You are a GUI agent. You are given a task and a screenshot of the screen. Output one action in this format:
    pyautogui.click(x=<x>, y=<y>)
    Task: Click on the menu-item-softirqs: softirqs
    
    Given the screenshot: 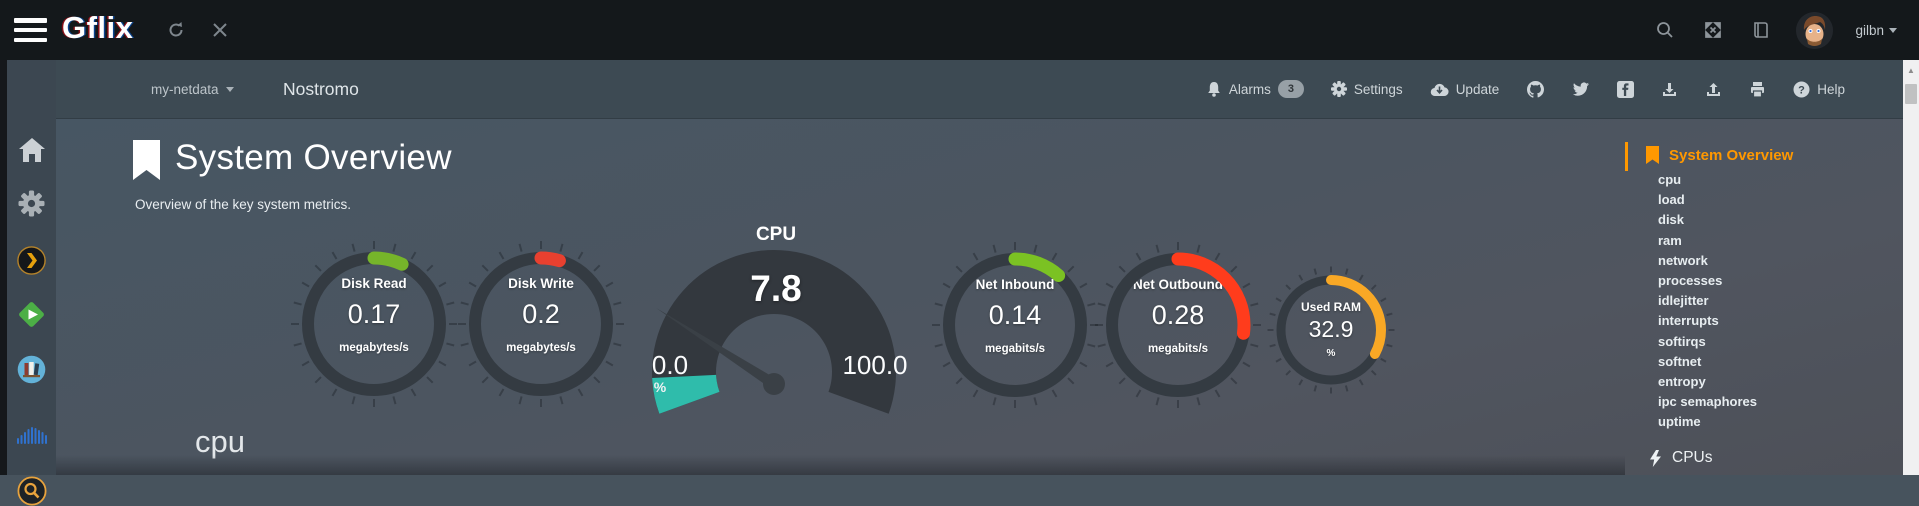 What is the action you would take?
    pyautogui.click(x=1682, y=341)
    